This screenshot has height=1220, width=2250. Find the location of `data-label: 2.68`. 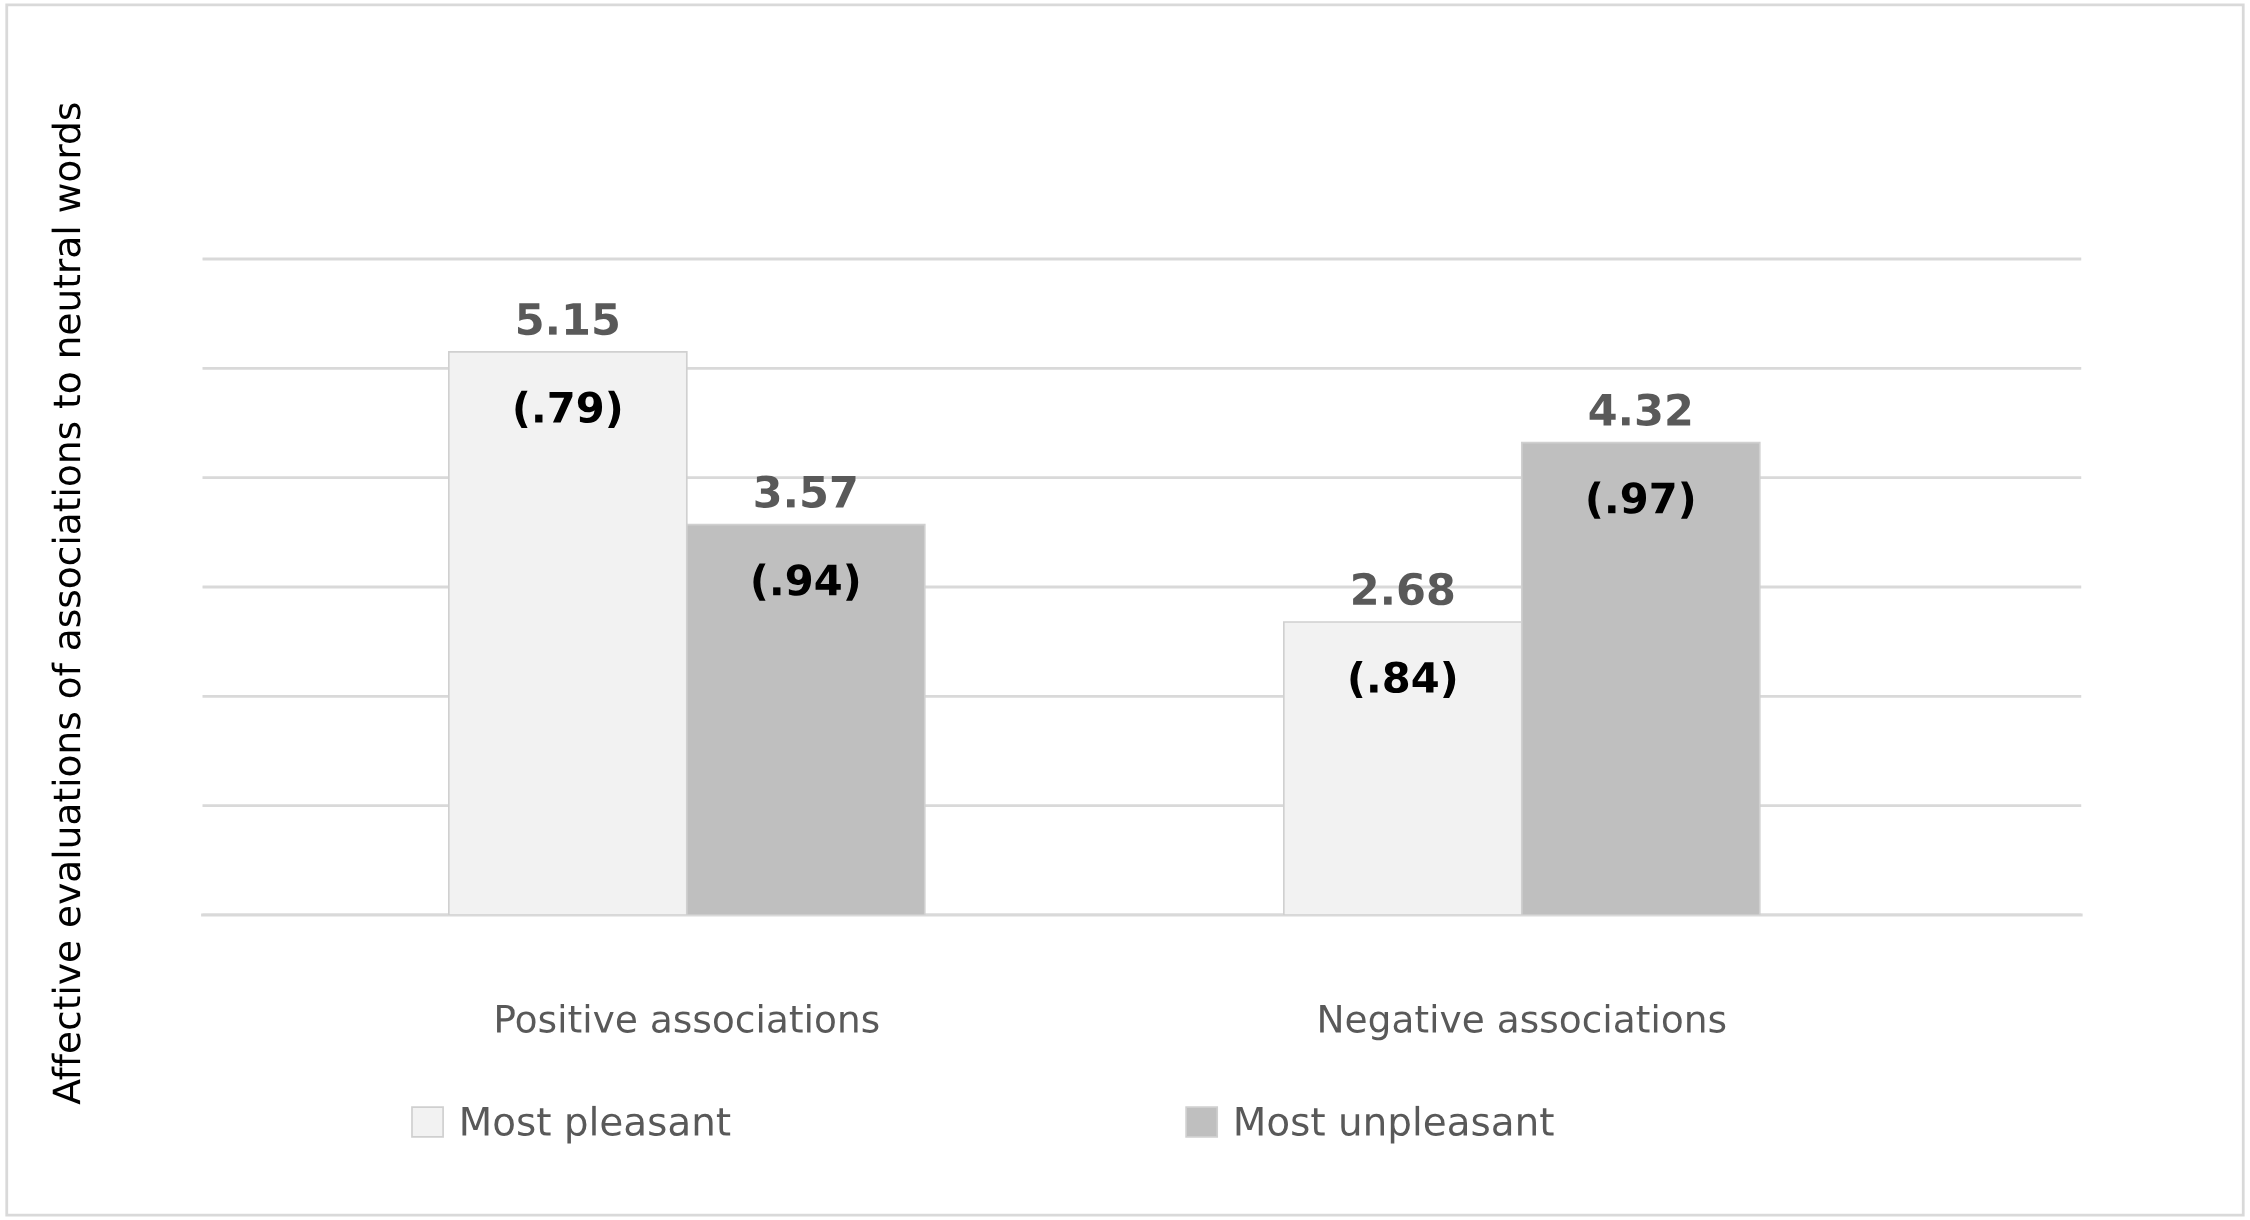

data-label: 2.68 is located at coordinates (1403, 589).